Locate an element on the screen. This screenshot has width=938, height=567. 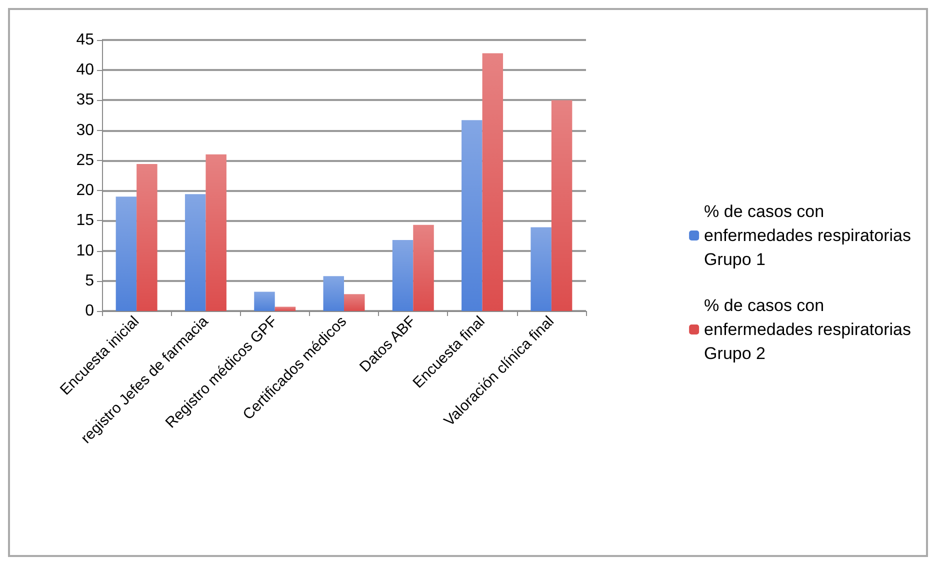
y-tick-label: 0 is located at coordinates (89, 311).